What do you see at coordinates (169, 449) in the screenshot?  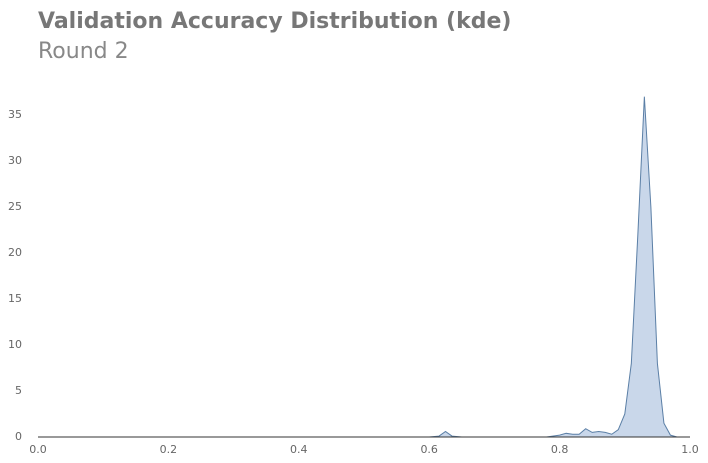 I see `x-tick-label: 0.2` at bounding box center [169, 449].